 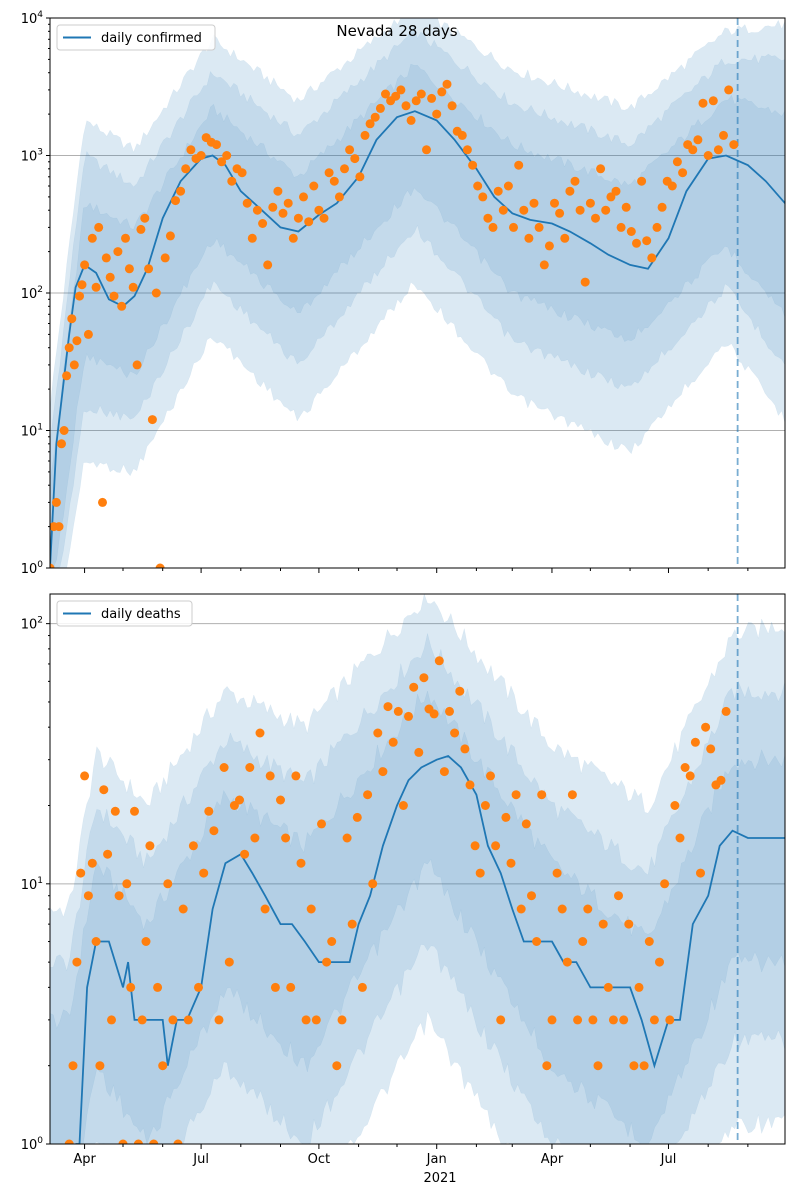 I want to click on y-tick-label: 10¹, so click(x=32, y=884).